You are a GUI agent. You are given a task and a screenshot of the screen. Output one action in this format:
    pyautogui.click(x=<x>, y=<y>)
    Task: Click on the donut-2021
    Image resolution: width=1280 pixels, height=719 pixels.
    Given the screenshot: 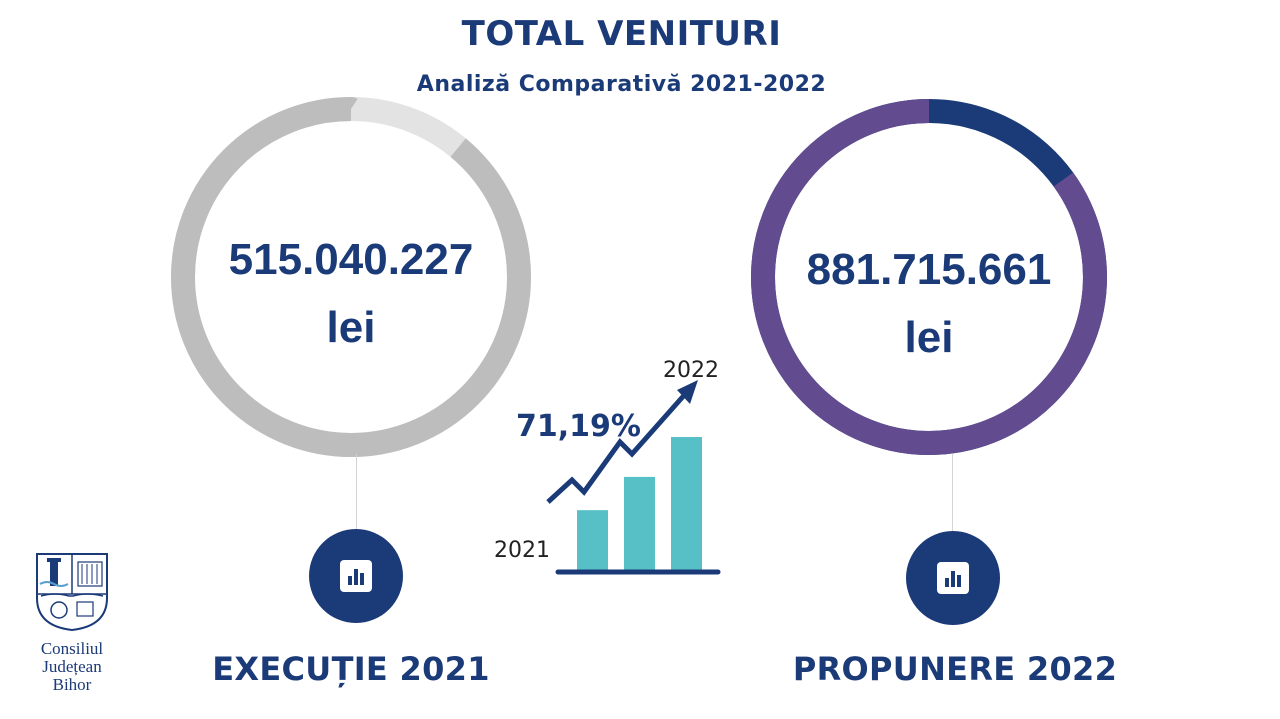 What is the action you would take?
    pyautogui.click(x=351, y=277)
    